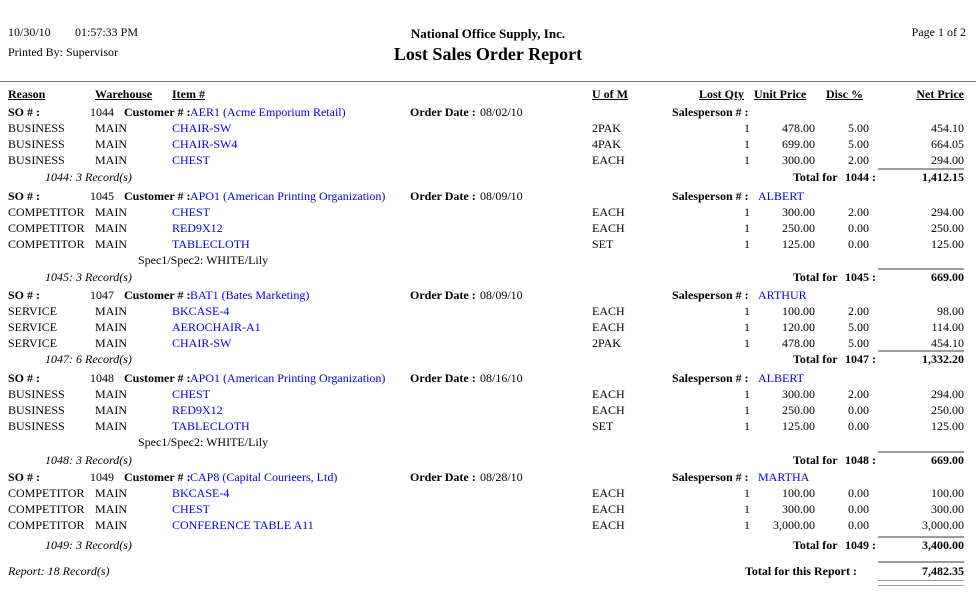  What do you see at coordinates (784, 477) in the screenshot?
I see `salesperson-link: MARTHA` at bounding box center [784, 477].